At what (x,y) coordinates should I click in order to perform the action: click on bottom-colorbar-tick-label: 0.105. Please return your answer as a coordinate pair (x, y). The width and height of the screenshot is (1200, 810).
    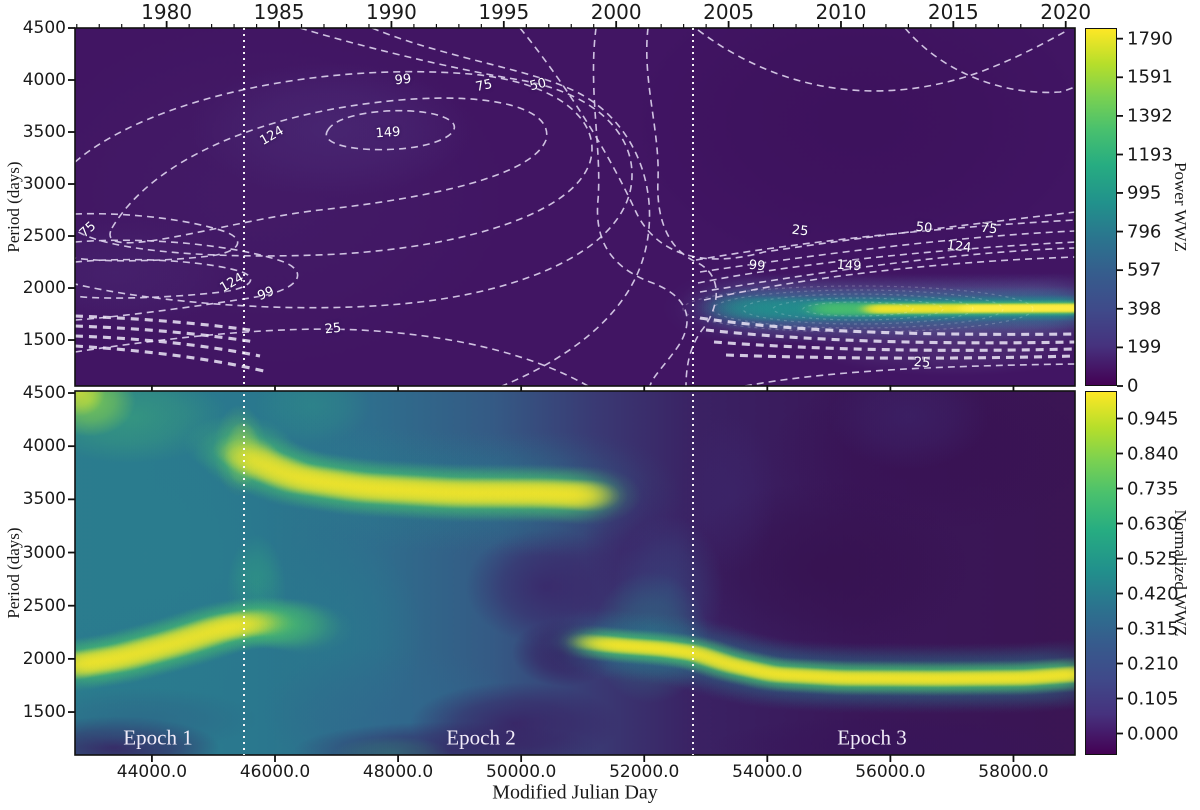
    Looking at the image, I should click on (1153, 698).